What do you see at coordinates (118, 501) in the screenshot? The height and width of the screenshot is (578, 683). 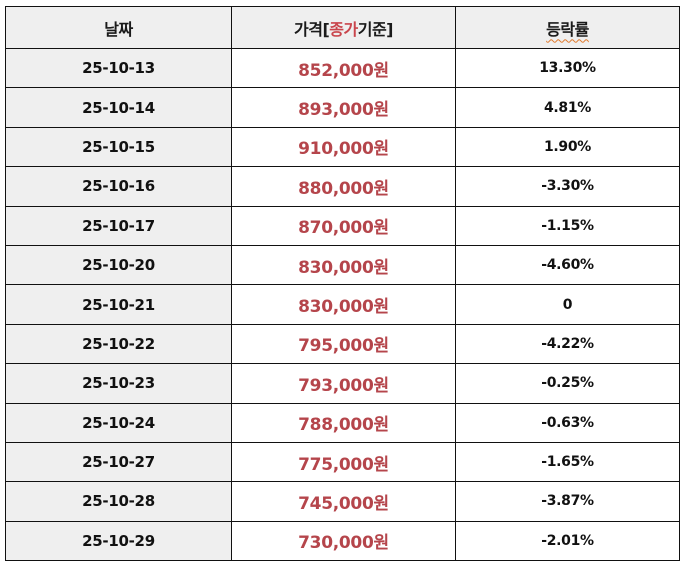 I see `date-cell: 25-10-28` at bounding box center [118, 501].